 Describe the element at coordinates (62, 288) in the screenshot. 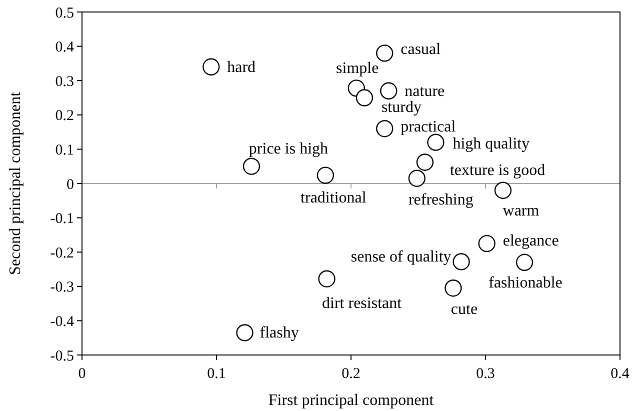

I see `y-tick-label: -0.3` at that location.